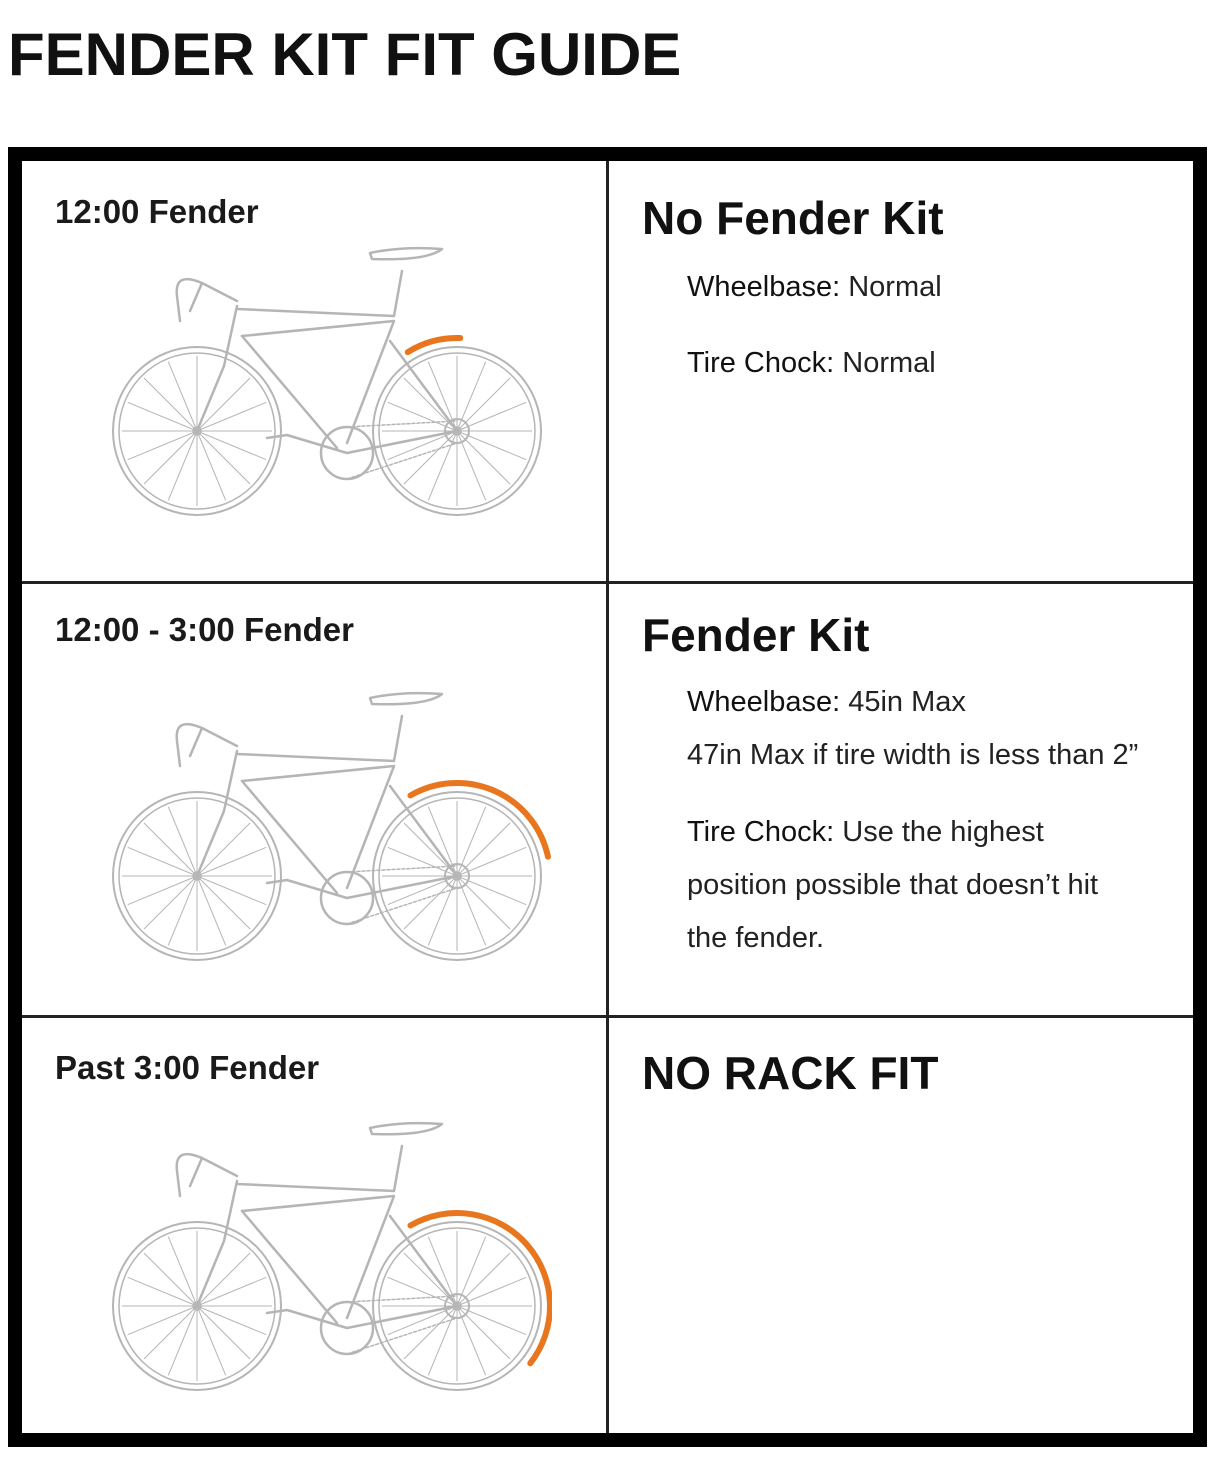 The image size is (1214, 1479). What do you see at coordinates (943, 832) in the screenshot?
I see `tire-chock-value-line: Use the highest` at bounding box center [943, 832].